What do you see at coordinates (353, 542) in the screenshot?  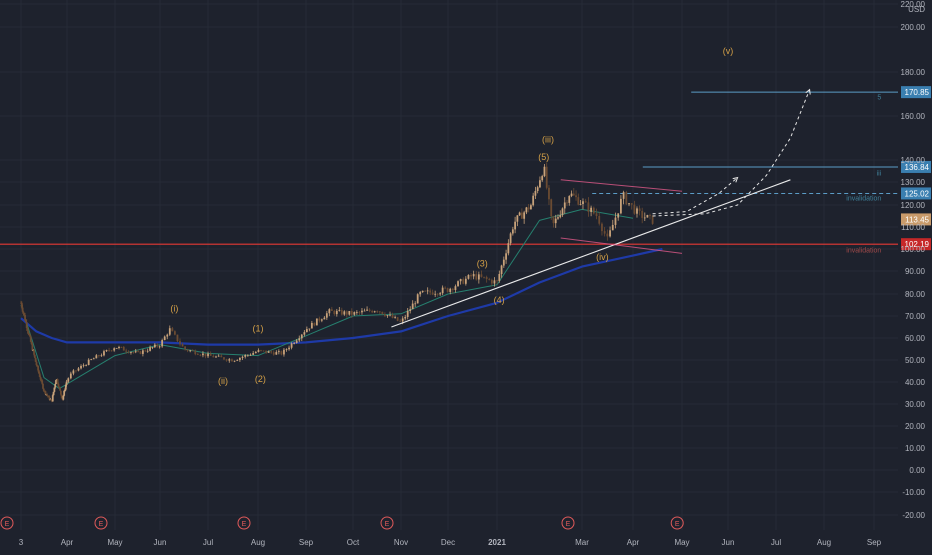 I see `x-tick-label: Oct` at bounding box center [353, 542].